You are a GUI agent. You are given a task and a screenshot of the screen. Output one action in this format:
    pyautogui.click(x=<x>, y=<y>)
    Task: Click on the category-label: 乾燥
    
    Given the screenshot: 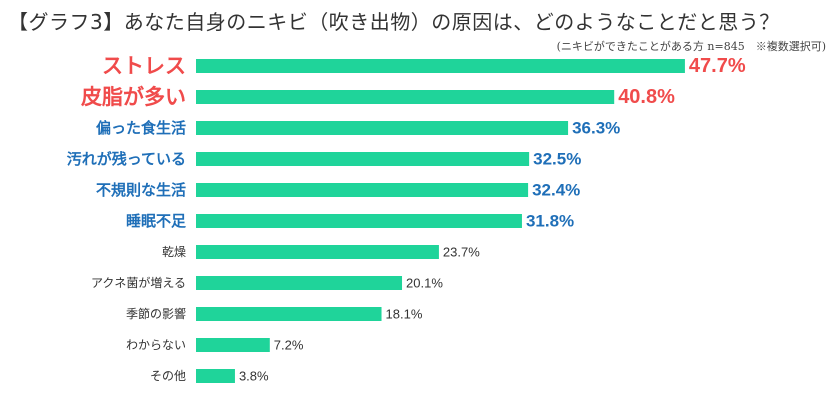 What is the action you would take?
    pyautogui.click(x=174, y=252)
    